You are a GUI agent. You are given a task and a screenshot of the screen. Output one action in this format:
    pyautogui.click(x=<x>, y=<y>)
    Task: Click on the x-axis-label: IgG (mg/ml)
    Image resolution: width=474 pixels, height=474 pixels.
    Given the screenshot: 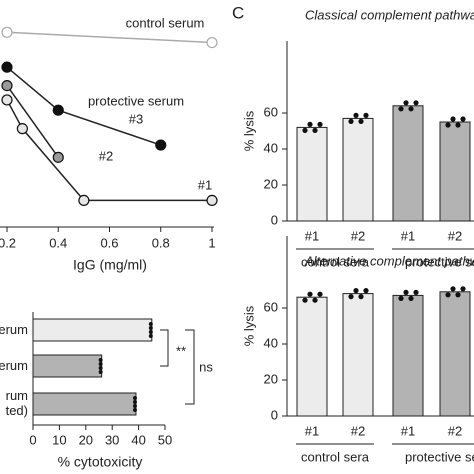 What is the action you would take?
    pyautogui.click(x=110, y=265)
    